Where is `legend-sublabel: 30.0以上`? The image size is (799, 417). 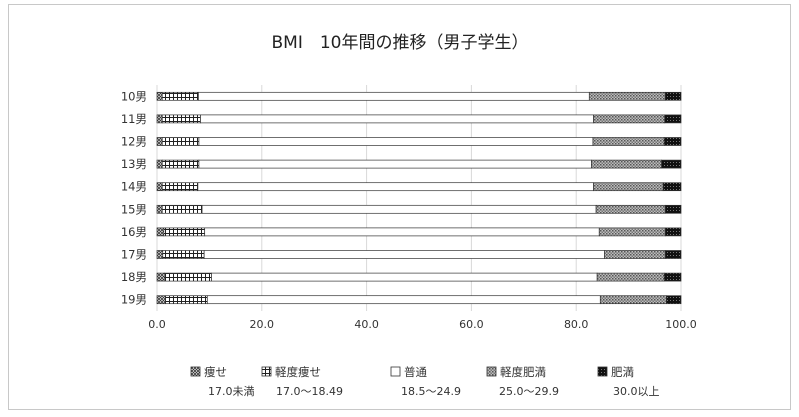
legend-sublabel: 30.0以上 is located at coordinates (636, 391).